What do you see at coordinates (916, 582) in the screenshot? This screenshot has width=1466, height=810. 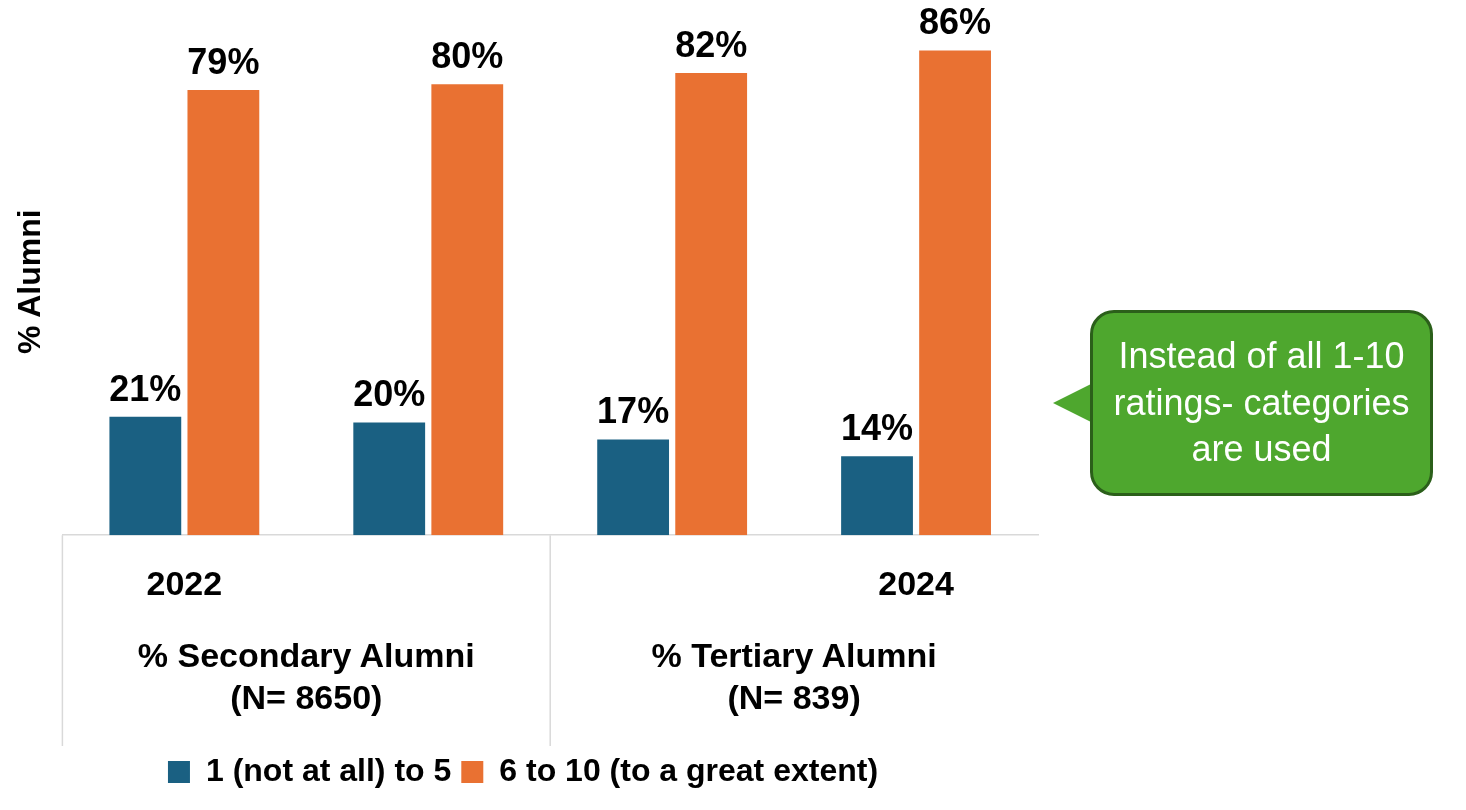 I see `x-tick-label: 2024` at bounding box center [916, 582].